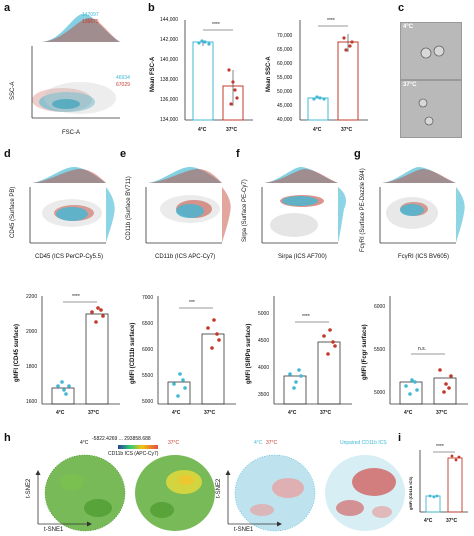 The height and width of the screenshot is (536, 474). Describe the element at coordinates (303, 205) in the screenshot. I see `flow-plot-f` at that location.